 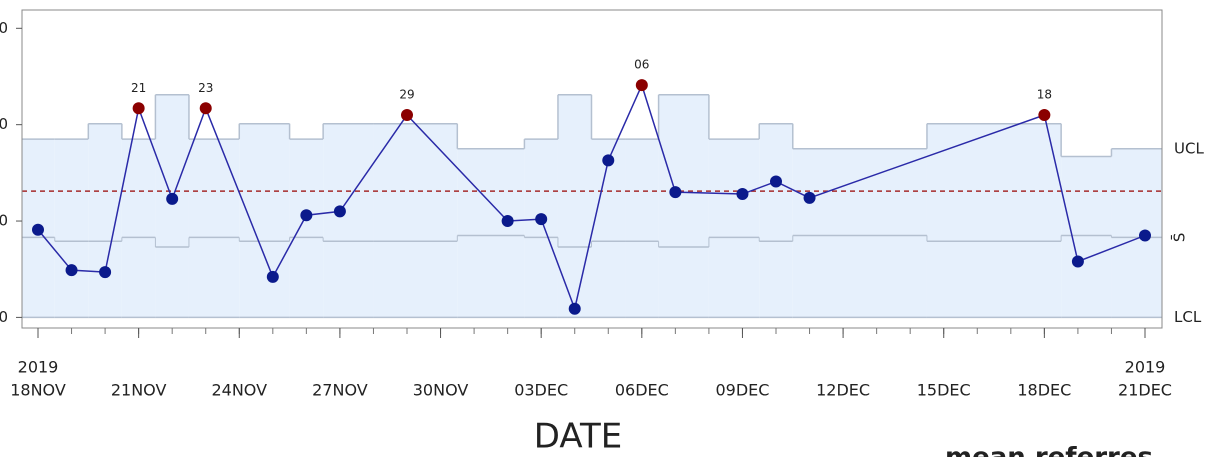 What do you see at coordinates (239, 390) in the screenshot?
I see `x-tick-label: 24NOV` at bounding box center [239, 390].